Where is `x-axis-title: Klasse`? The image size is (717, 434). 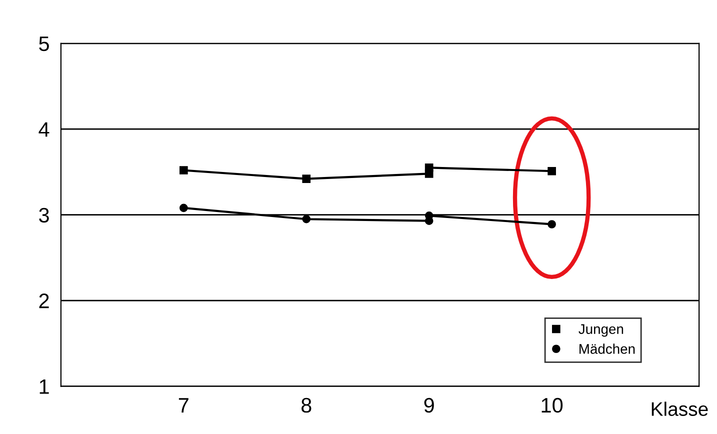
x-axis-title: Klasse is located at coordinates (680, 409).